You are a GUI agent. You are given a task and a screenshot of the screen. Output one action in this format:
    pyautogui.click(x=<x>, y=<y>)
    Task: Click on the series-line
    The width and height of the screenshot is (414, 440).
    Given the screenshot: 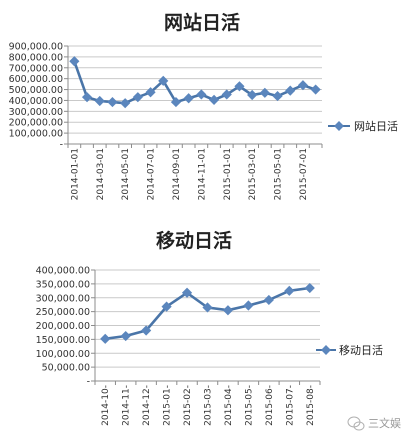 What is the action you would take?
    pyautogui.click(x=207, y=313)
    